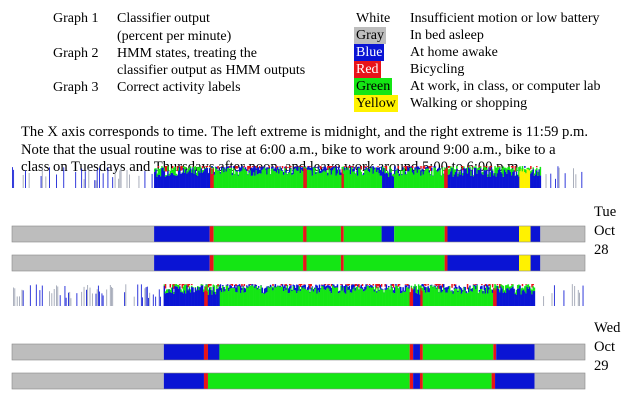  I want to click on hmm-bar-red-segment, so click(411, 352).